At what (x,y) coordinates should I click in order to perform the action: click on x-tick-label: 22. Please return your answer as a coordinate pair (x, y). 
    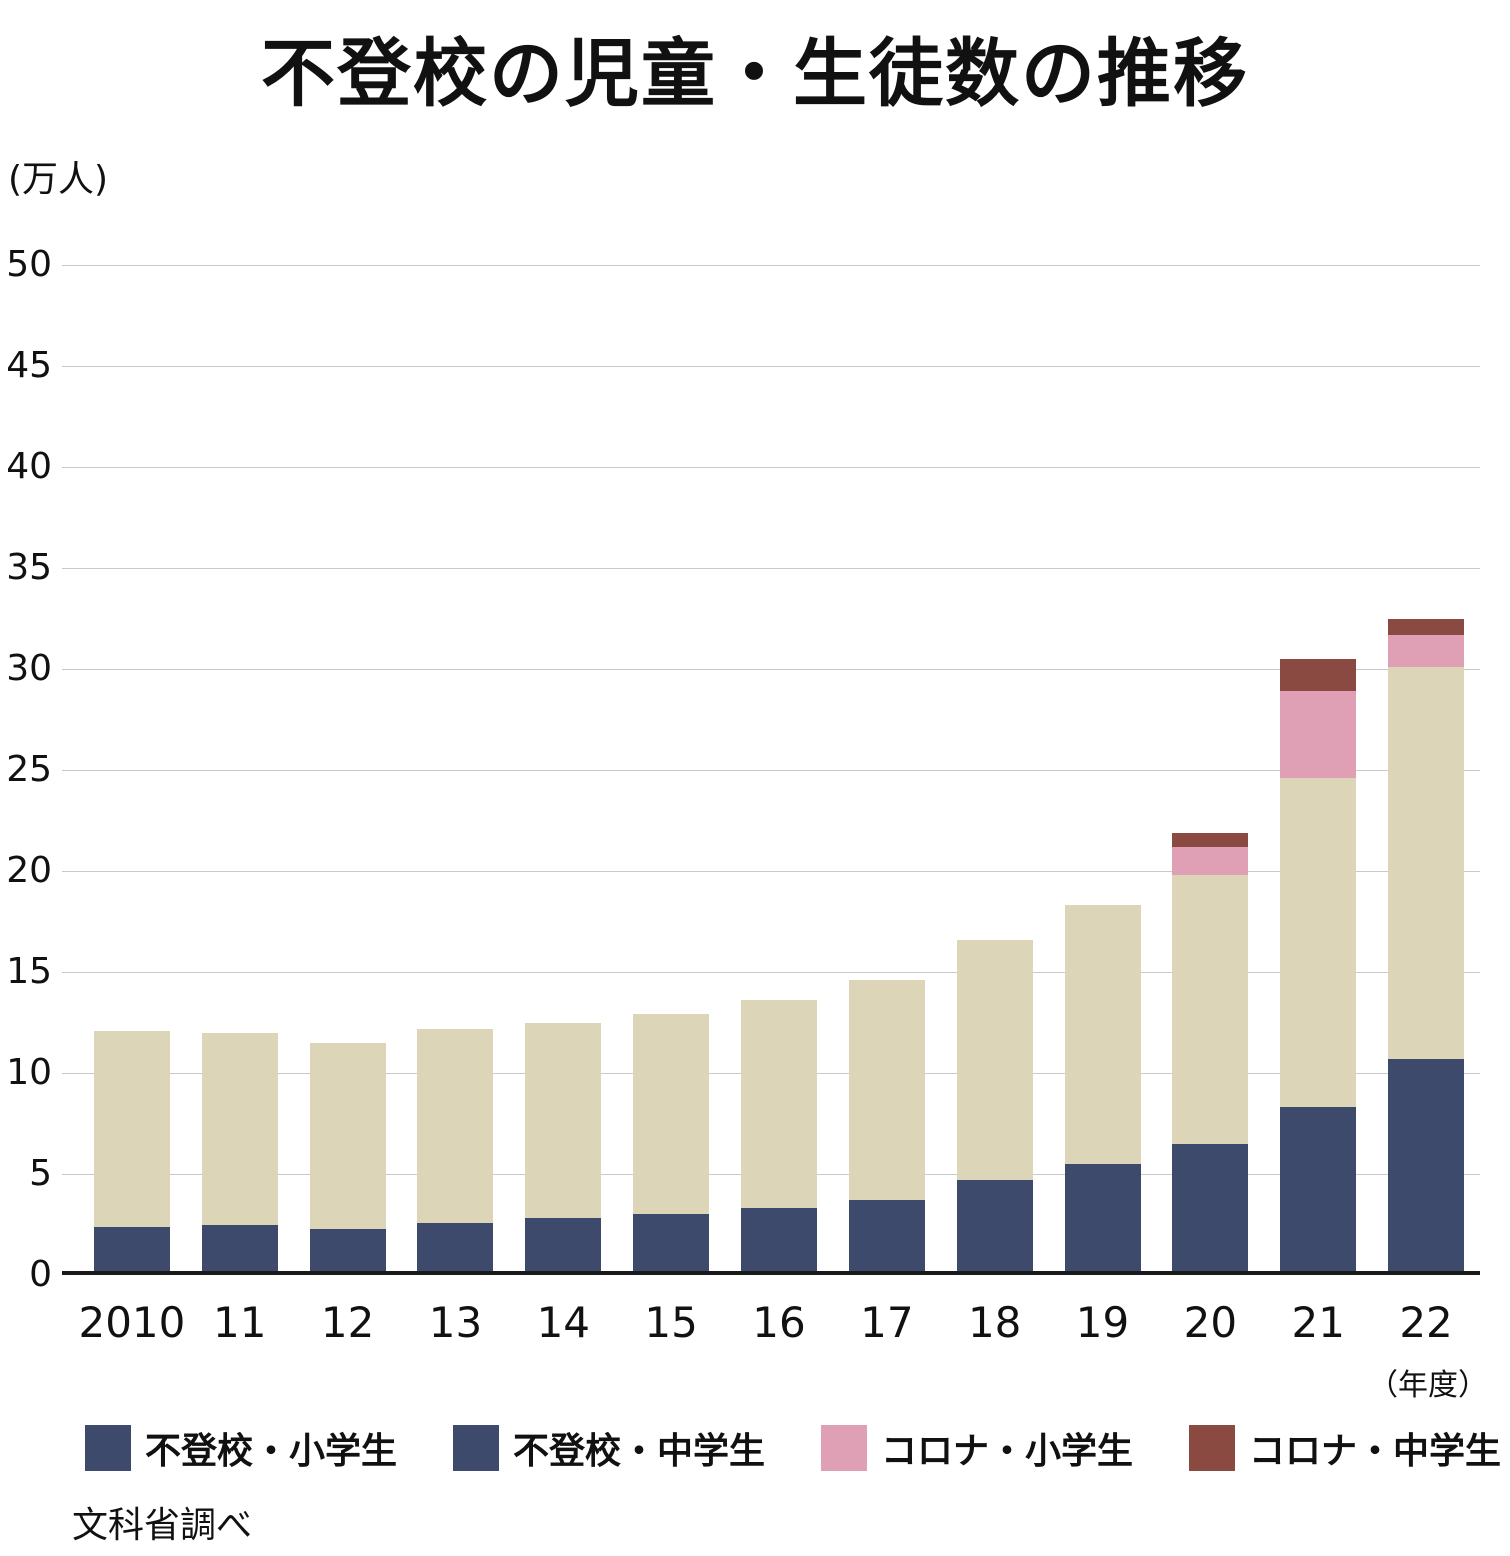
    Looking at the image, I should click on (1426, 1322).